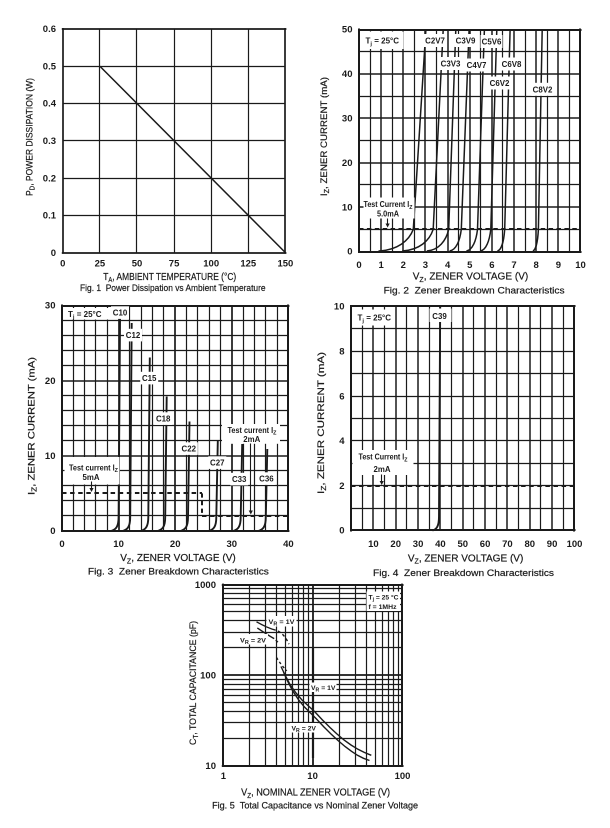  I want to click on svg-text: PD, POWER DISSIPATION (W), so click(31, 137).